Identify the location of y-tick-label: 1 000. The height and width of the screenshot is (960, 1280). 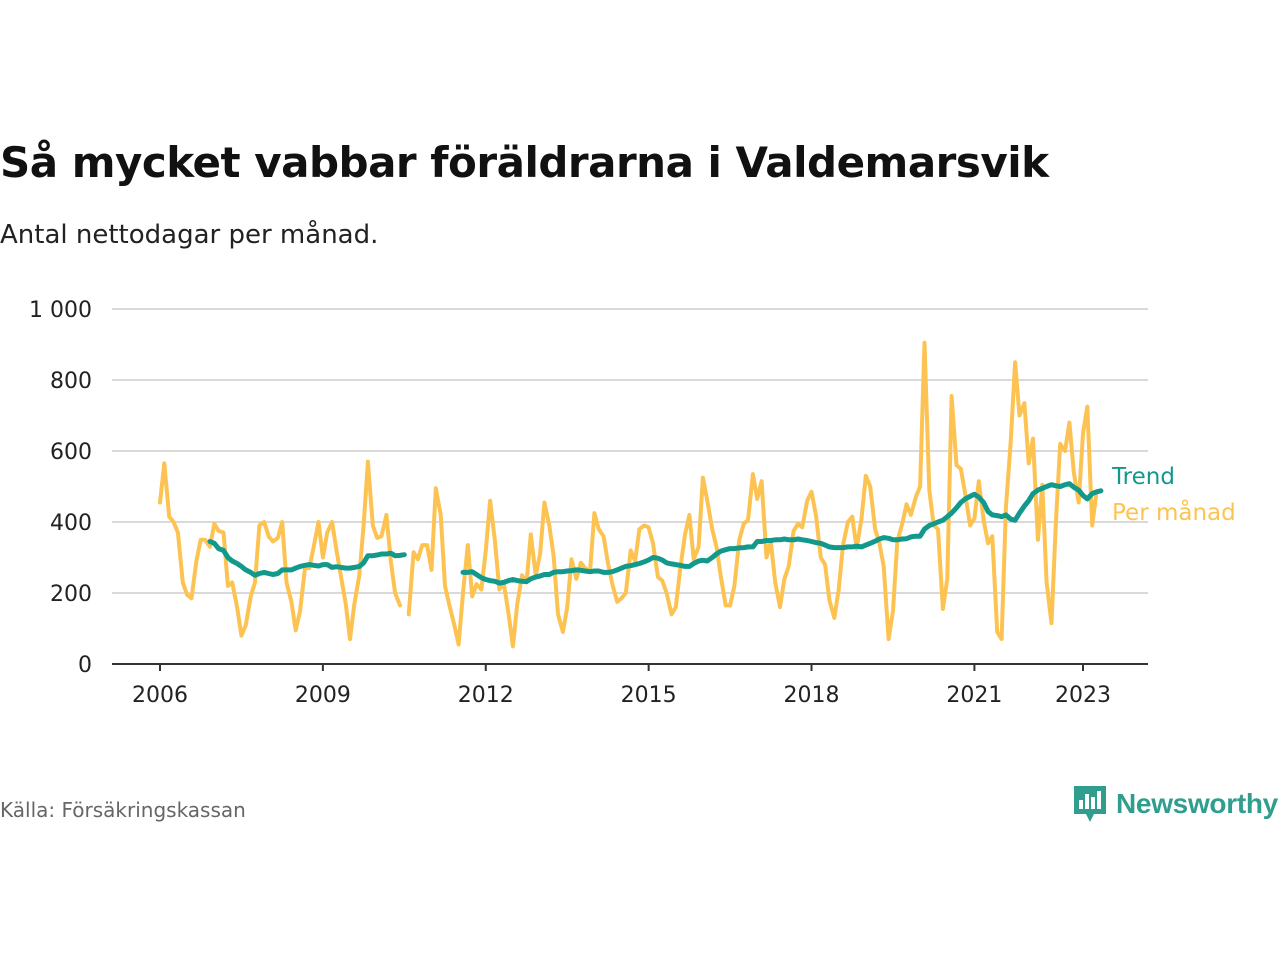
(60, 310).